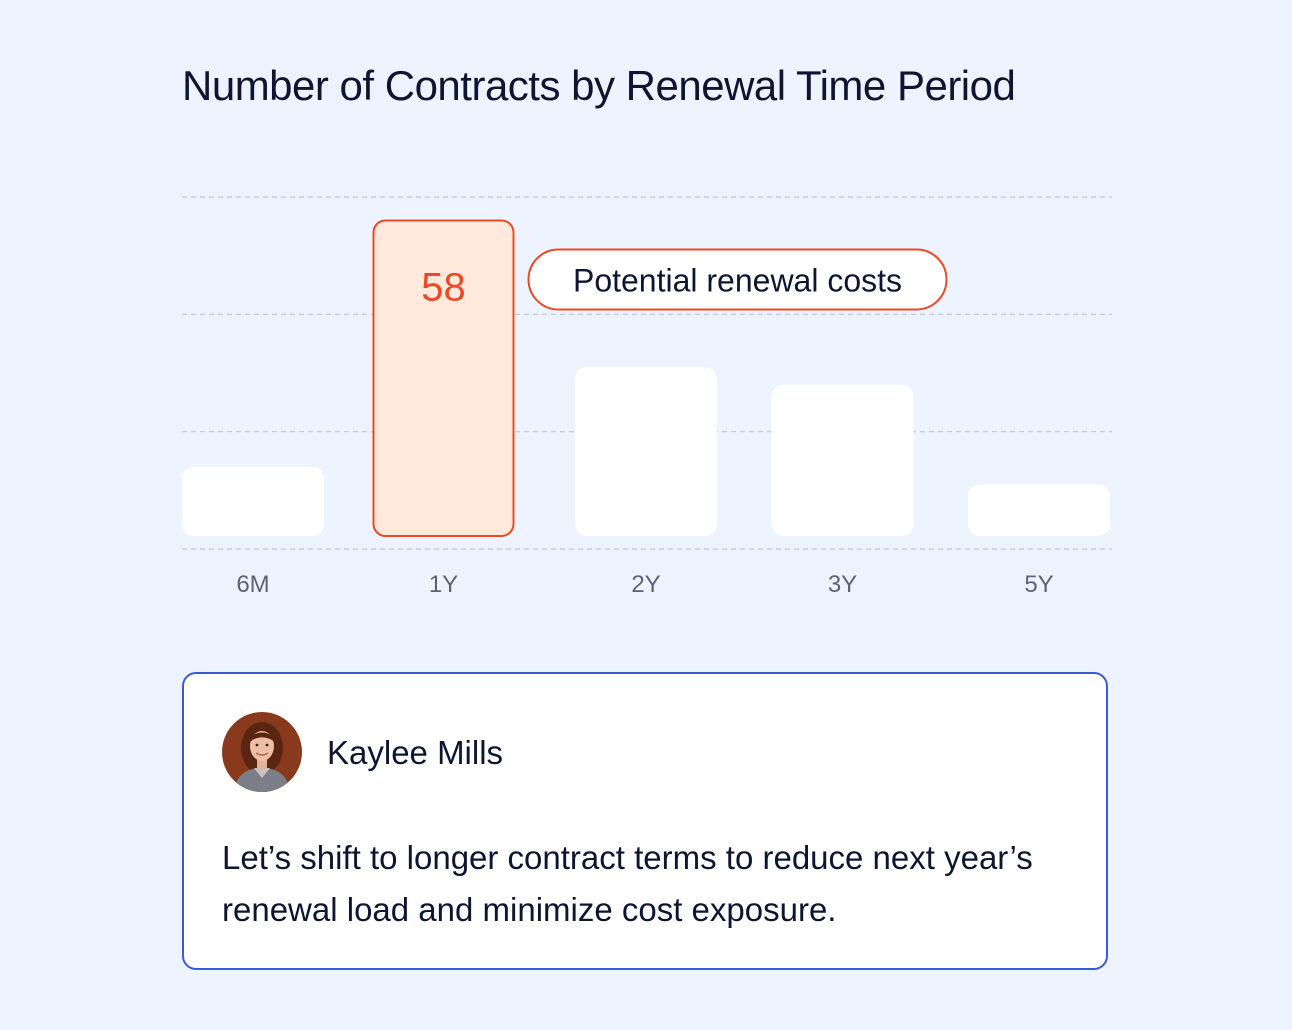  What do you see at coordinates (253, 501) in the screenshot?
I see `bar-6m` at bounding box center [253, 501].